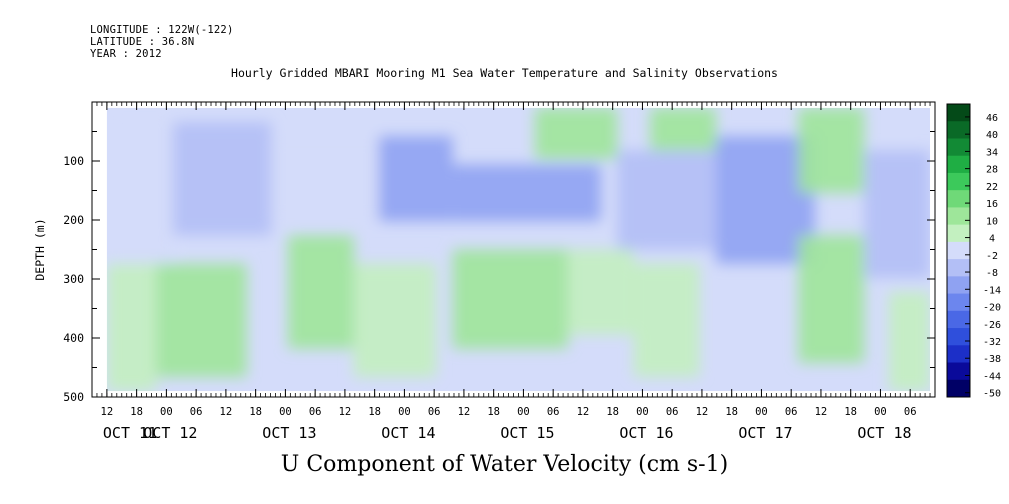 This screenshot has height=504, width=1009. Describe the element at coordinates (992, 308) in the screenshot. I see `colorbar-label: -20` at that location.